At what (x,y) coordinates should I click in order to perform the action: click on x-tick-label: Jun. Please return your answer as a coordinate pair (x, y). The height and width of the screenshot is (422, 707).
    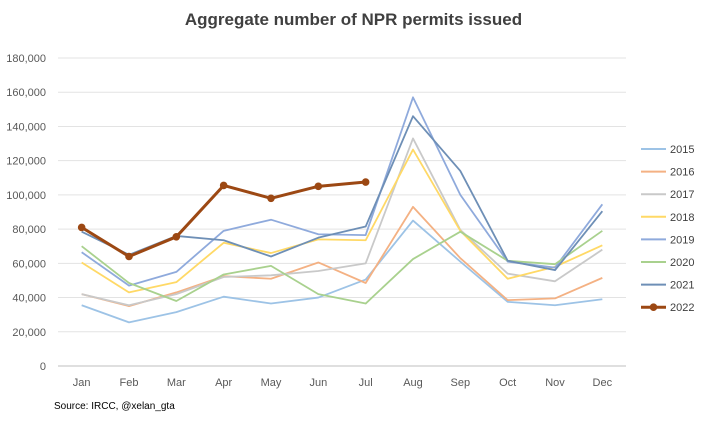
    Looking at the image, I should click on (318, 383).